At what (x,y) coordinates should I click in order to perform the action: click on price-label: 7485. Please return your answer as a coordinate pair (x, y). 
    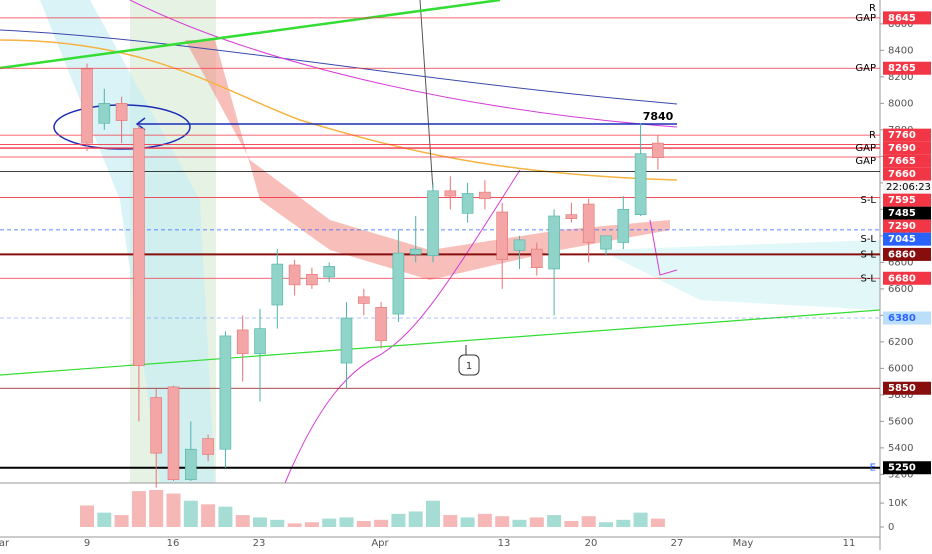
    Looking at the image, I should click on (902, 213).